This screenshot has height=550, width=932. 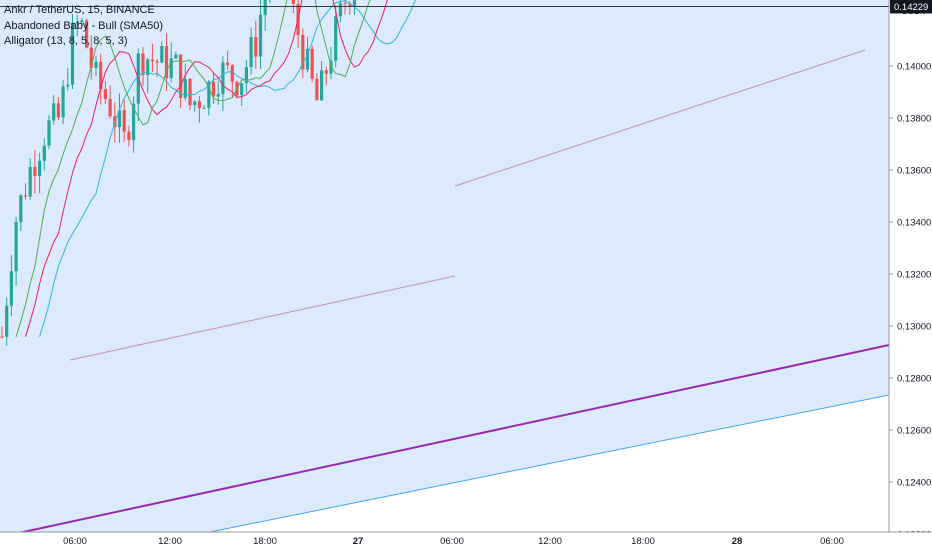 I want to click on price-tick-label: 0.12800, so click(x=914, y=379).